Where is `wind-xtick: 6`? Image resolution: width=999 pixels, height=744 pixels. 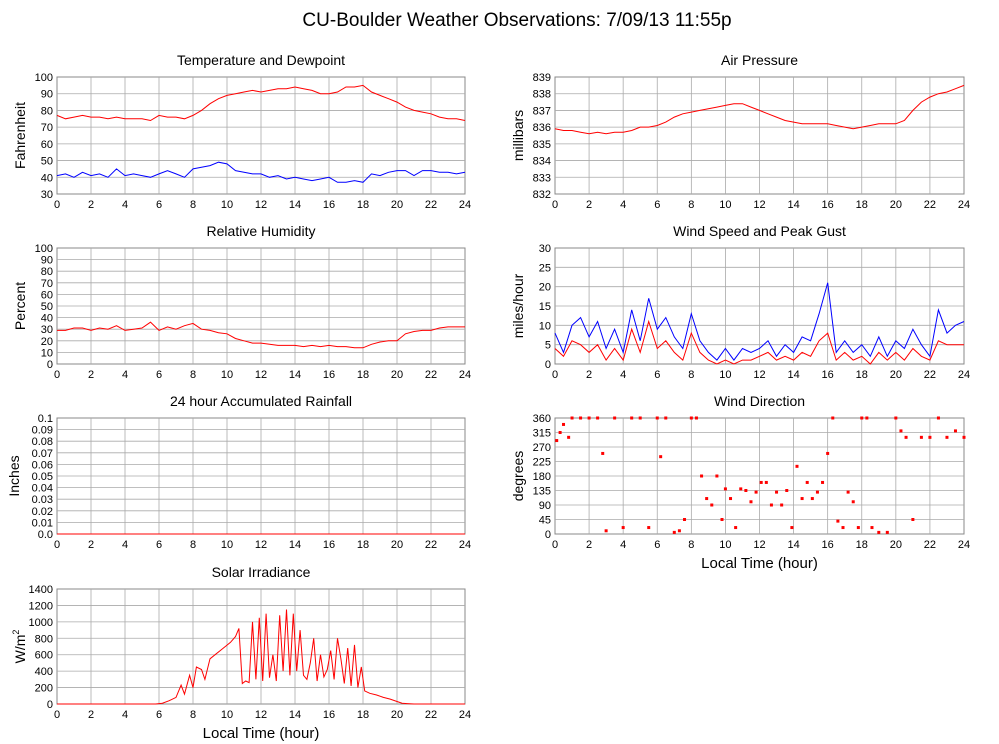
wind-xtick: 6 is located at coordinates (657, 375).